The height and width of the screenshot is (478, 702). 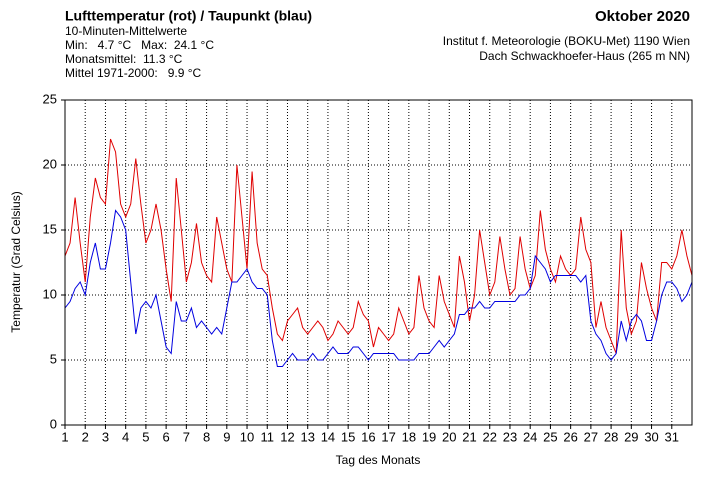 What do you see at coordinates (449, 436) in the screenshot?
I see `x-tick-label: 20` at bounding box center [449, 436].